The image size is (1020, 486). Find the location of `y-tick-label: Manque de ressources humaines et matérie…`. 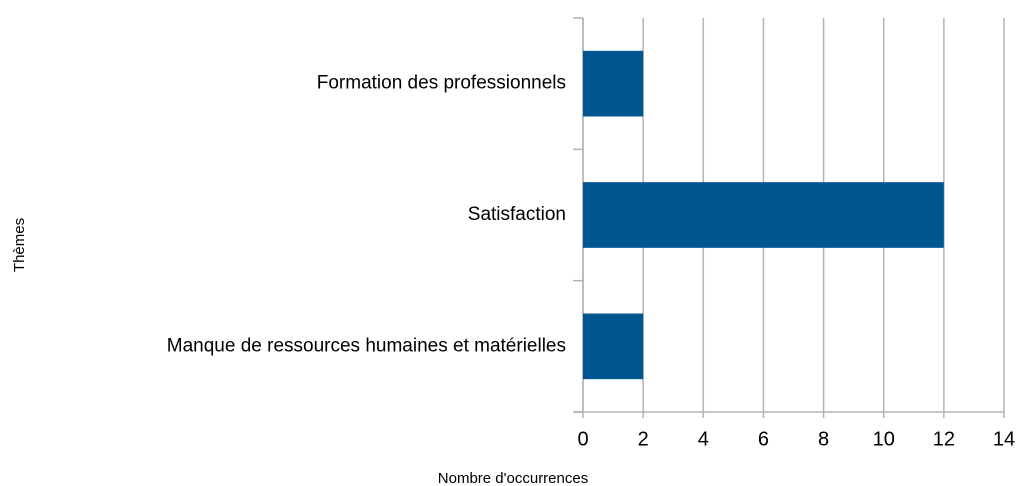

y-tick-label: Manque de ressources humaines et matérie… is located at coordinates (366, 345).